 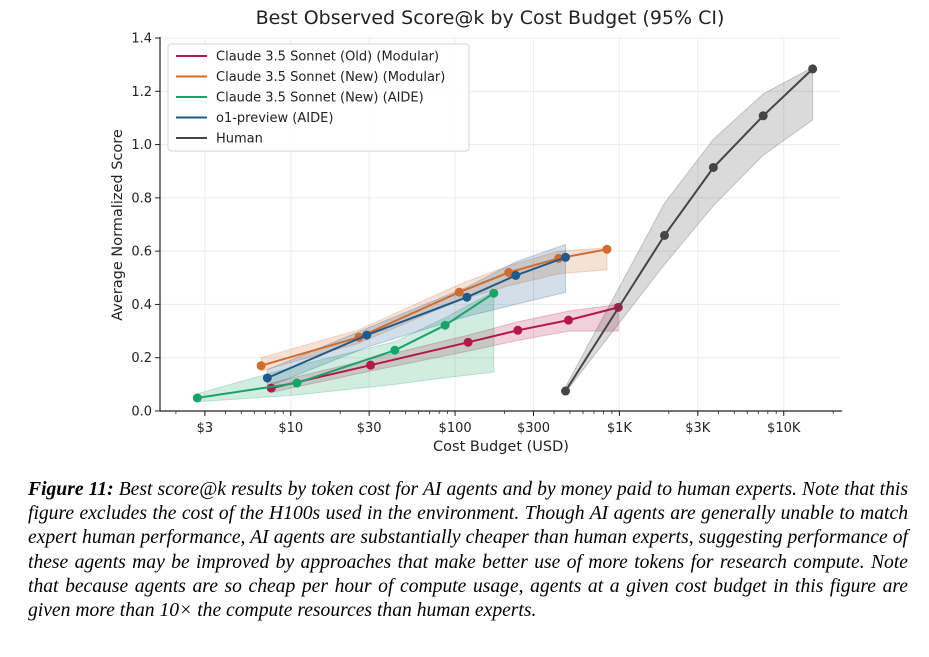 I want to click on y-ticks: 0.0 0.2 0.4 0.6 0.8 1.0 1.2 1.4, so click(x=145, y=226).